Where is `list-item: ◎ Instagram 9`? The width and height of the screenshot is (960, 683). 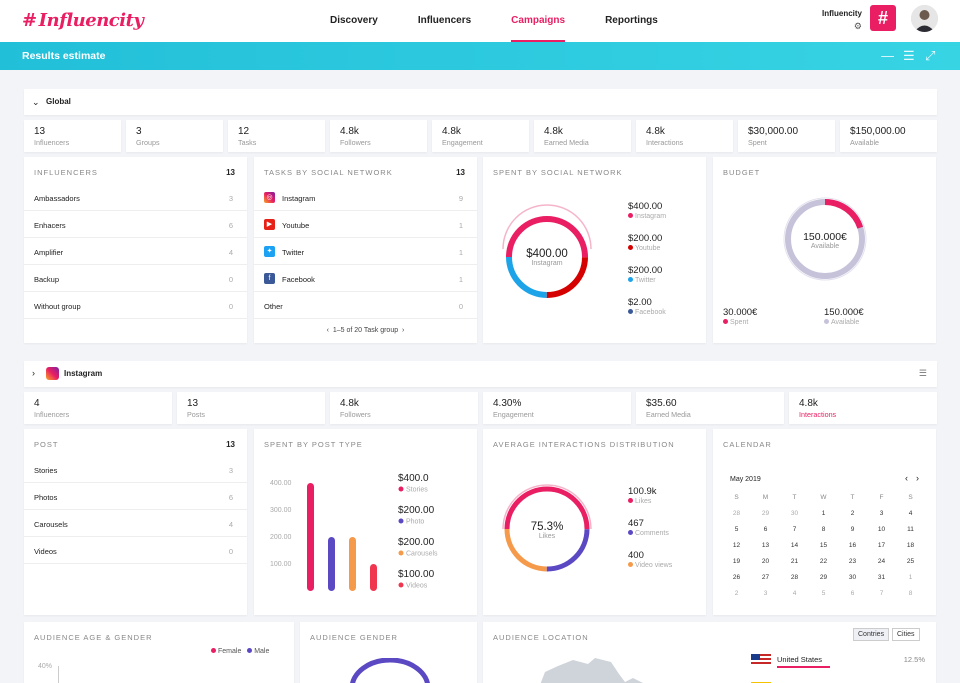 list-item: ◎ Instagram 9 is located at coordinates (365, 197).